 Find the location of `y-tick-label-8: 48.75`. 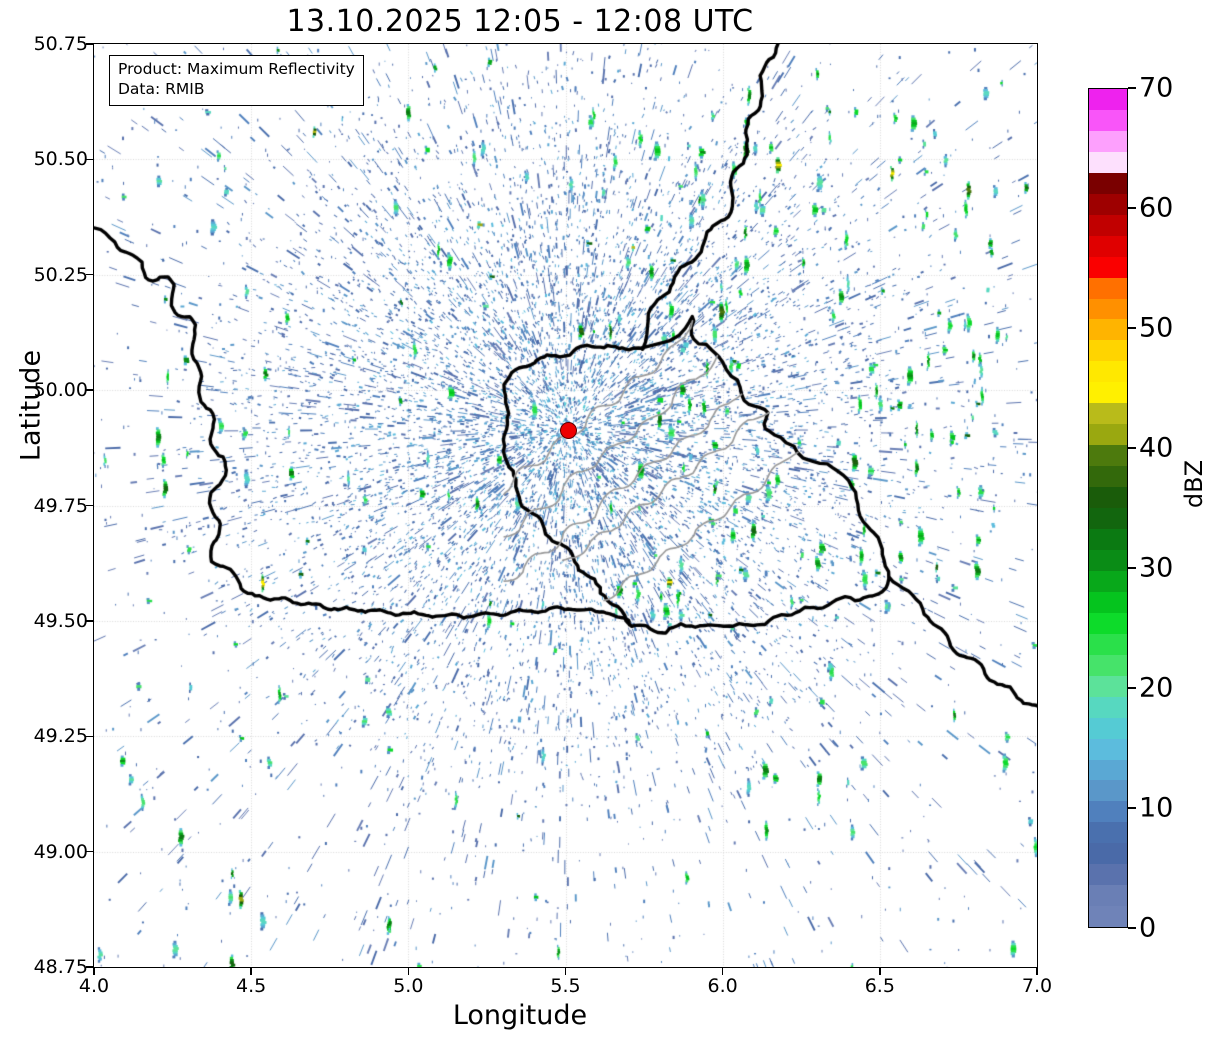

y-tick-label-8: 48.75 is located at coordinates (60, 967).